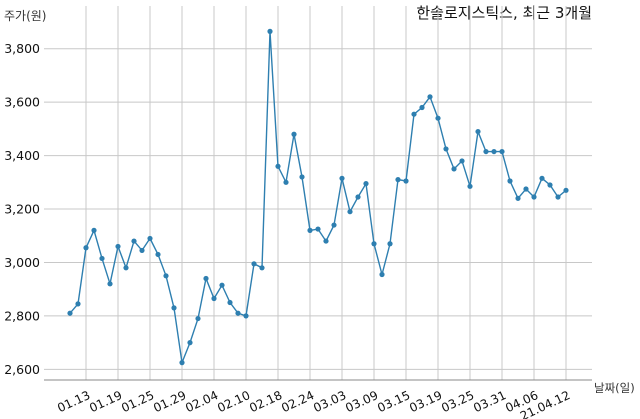 Image resolution: width=640 pixels, height=419 pixels. I want to click on x-tick-label: 03.15, so click(393, 401).